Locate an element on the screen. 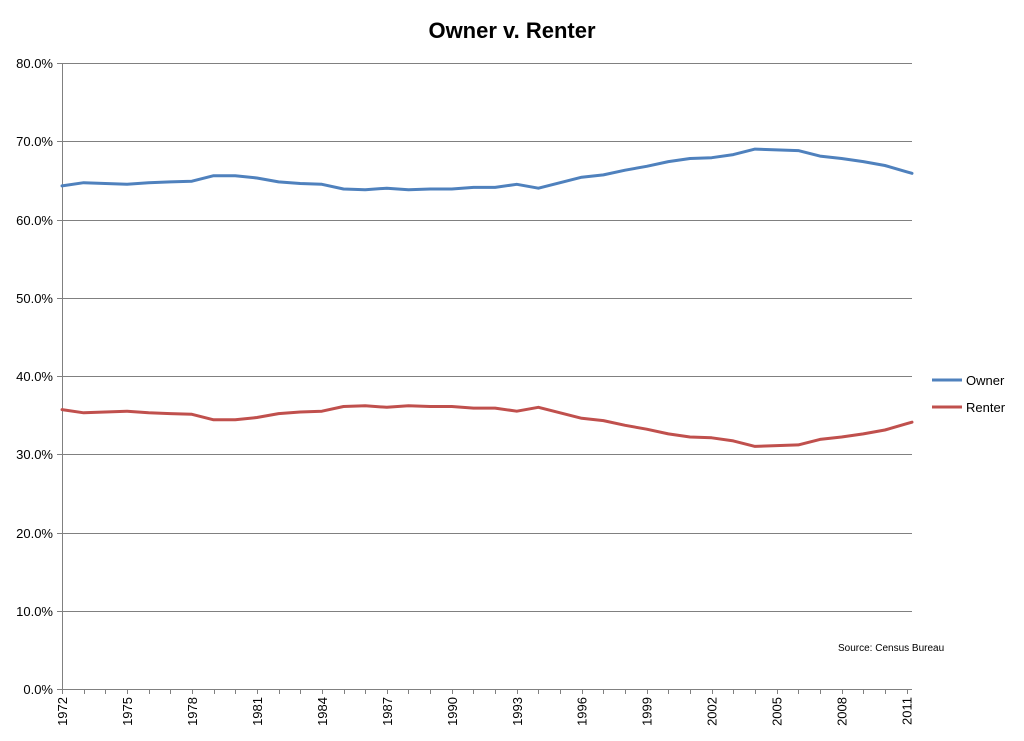 This screenshot has height=741, width=1024. legend: Owner Renter is located at coordinates (969, 394).